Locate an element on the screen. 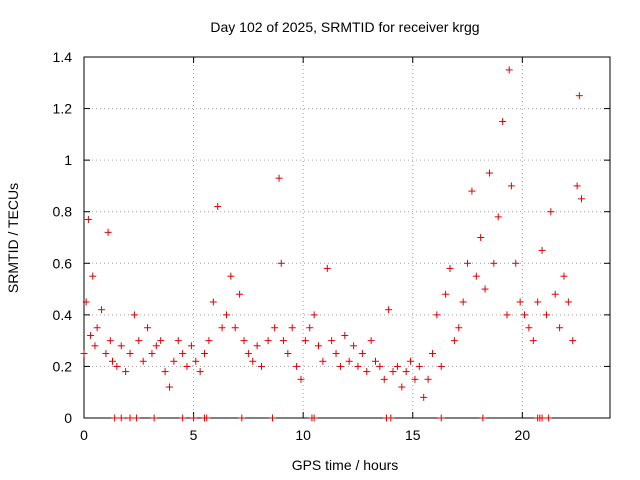  y-tick-label: 0.6 is located at coordinates (63, 263).